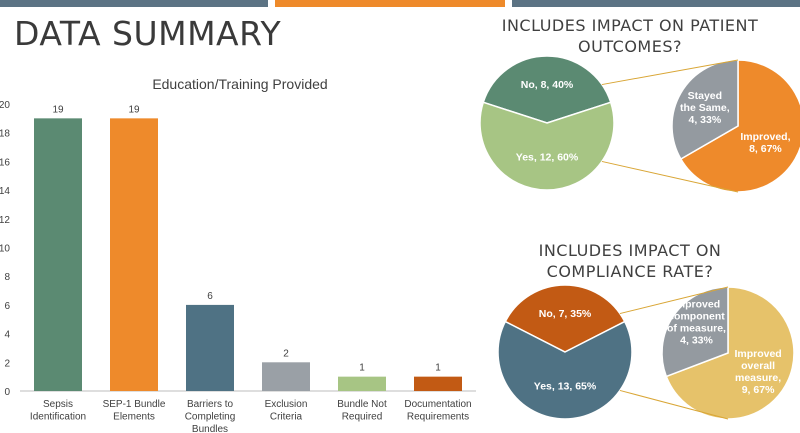  Describe the element at coordinates (758, 390) in the screenshot. I see `breakdown-slice-major-label: 9, 67%` at that location.